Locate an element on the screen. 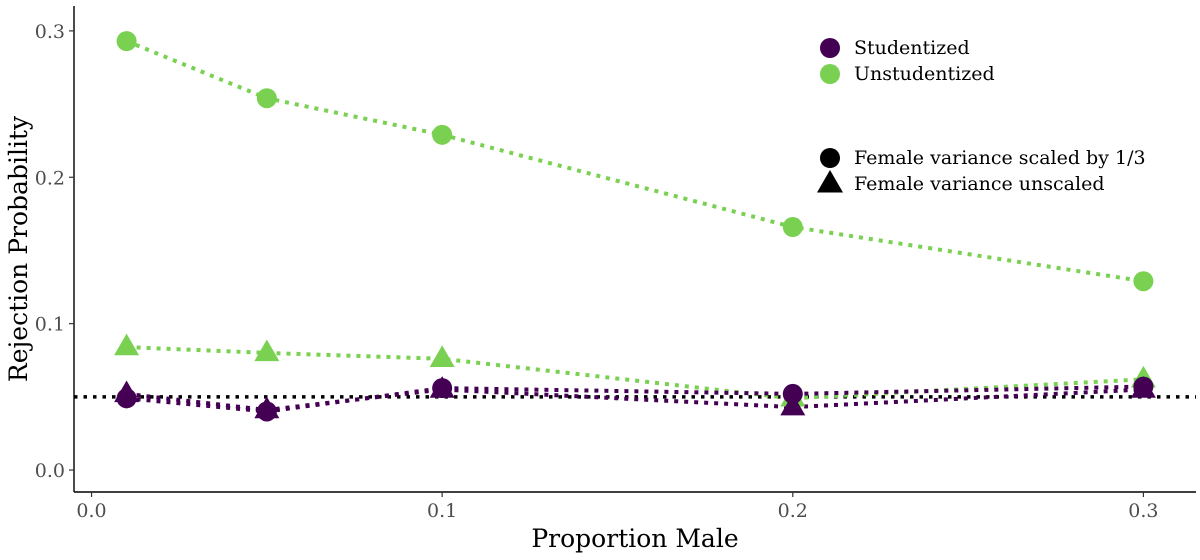  x-axis-title: Proportion Male is located at coordinates (634, 538).